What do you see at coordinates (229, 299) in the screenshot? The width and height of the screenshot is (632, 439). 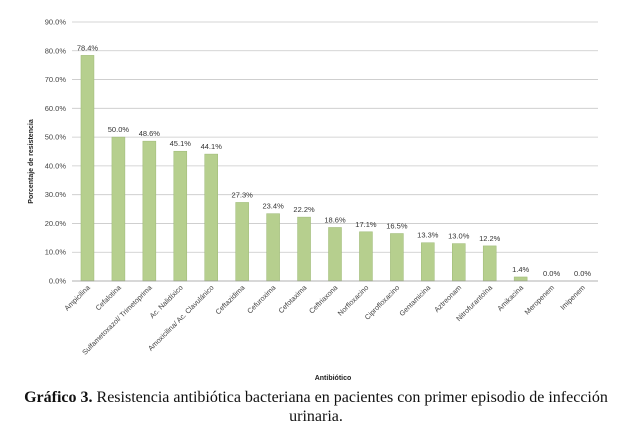 I see `category-label: Ceftazidima` at bounding box center [229, 299].